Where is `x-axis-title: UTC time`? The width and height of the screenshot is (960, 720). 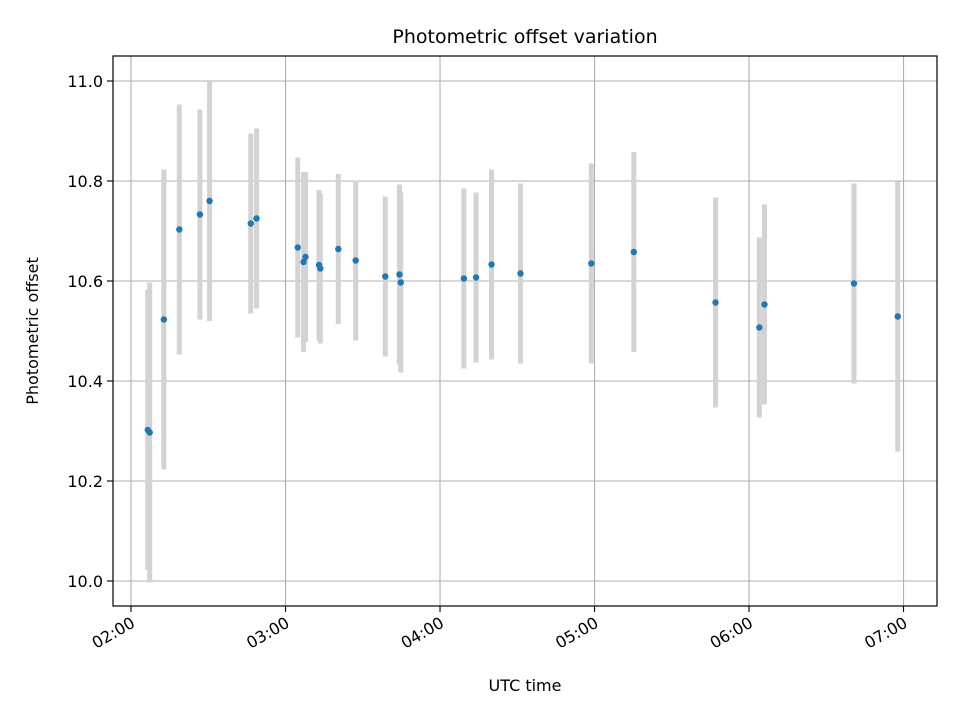
x-axis-title: UTC time is located at coordinates (525, 685).